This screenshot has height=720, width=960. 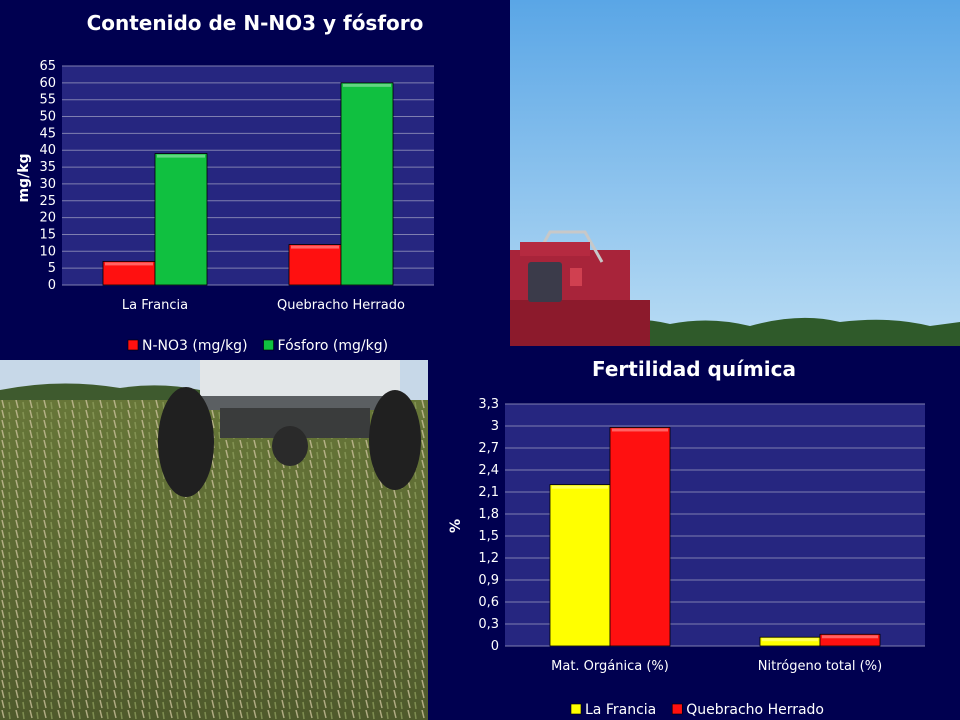 What do you see at coordinates (488, 602) in the screenshot?
I see `y-tick-label: 0,6` at bounding box center [488, 602].